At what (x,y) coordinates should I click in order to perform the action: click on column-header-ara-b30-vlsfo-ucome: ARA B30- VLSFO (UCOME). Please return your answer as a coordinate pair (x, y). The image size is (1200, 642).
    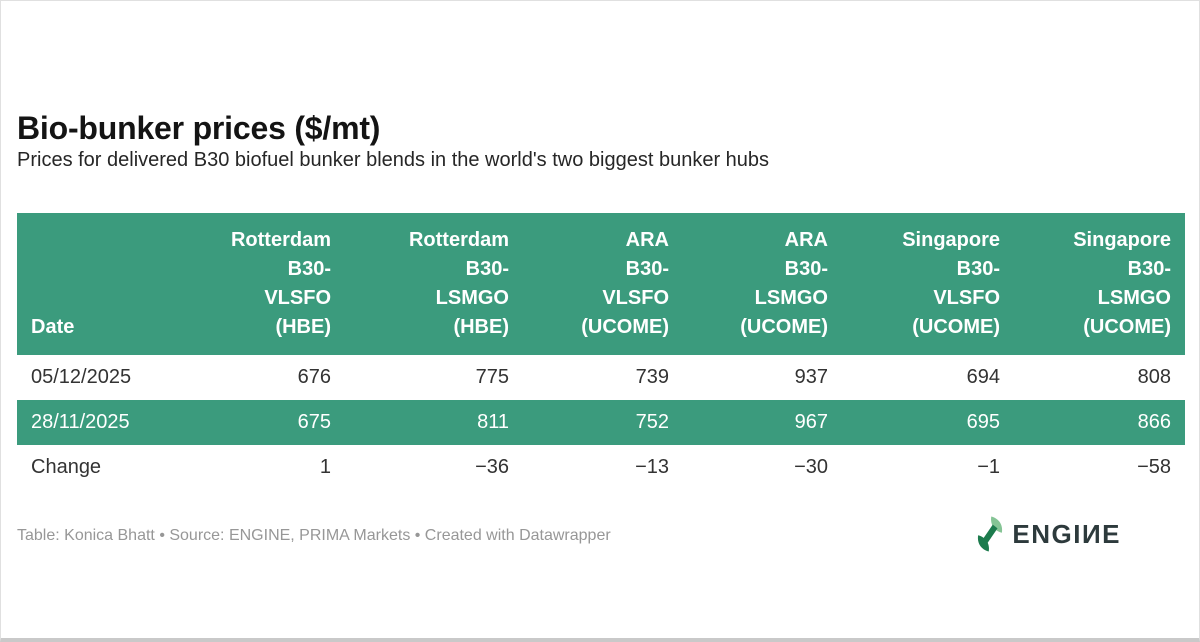
    Looking at the image, I should click on (603, 284).